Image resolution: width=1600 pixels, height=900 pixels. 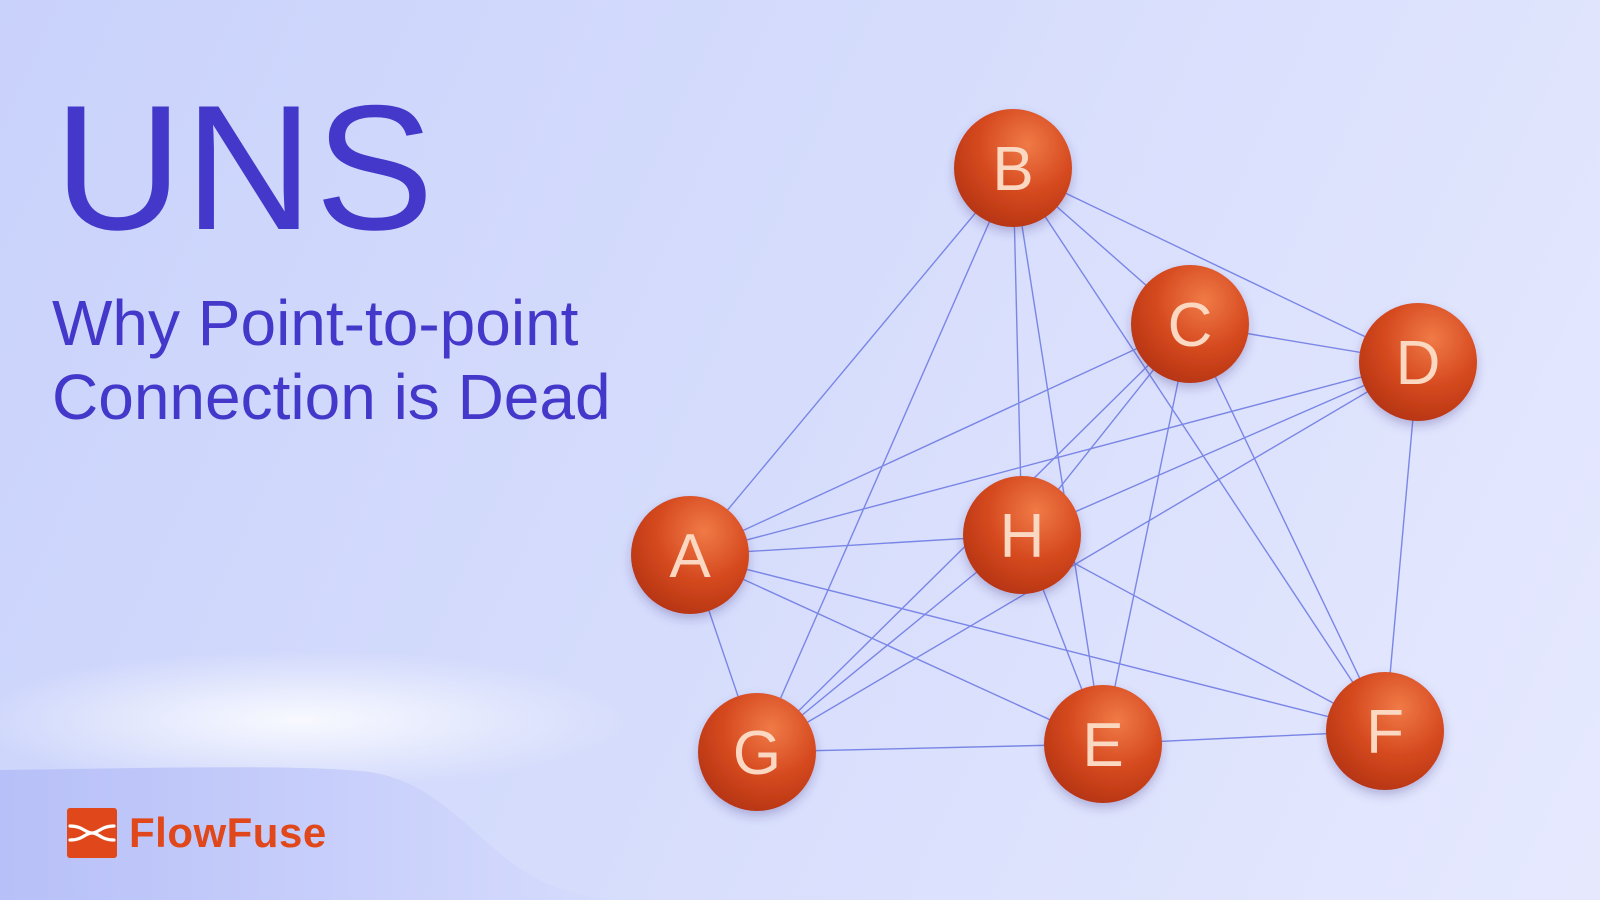 I want to click on node-b: B, so click(x=1013, y=168).